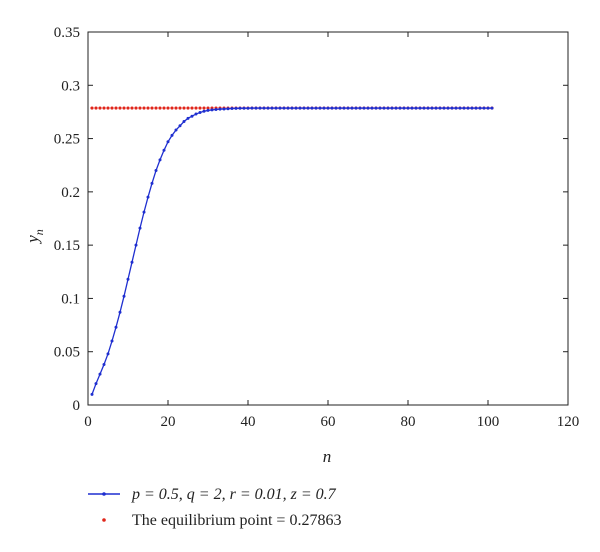  I want to click on y-tick-label: 0.1, so click(70, 299).